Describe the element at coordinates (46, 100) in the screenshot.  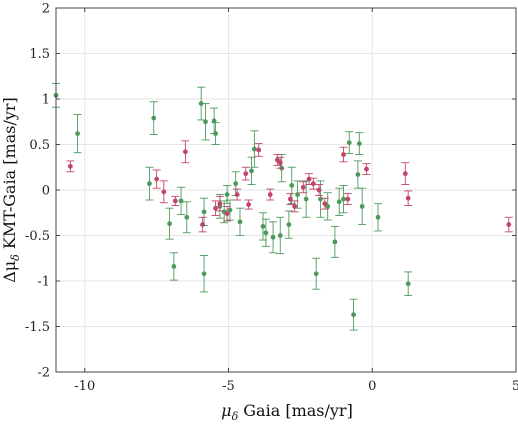
I see `y-tick-label: 1` at that location.